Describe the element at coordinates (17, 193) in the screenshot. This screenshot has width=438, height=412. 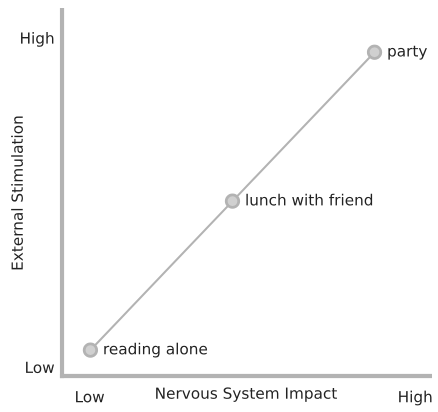
I see `y-axis-title: External Stimulation` at that location.